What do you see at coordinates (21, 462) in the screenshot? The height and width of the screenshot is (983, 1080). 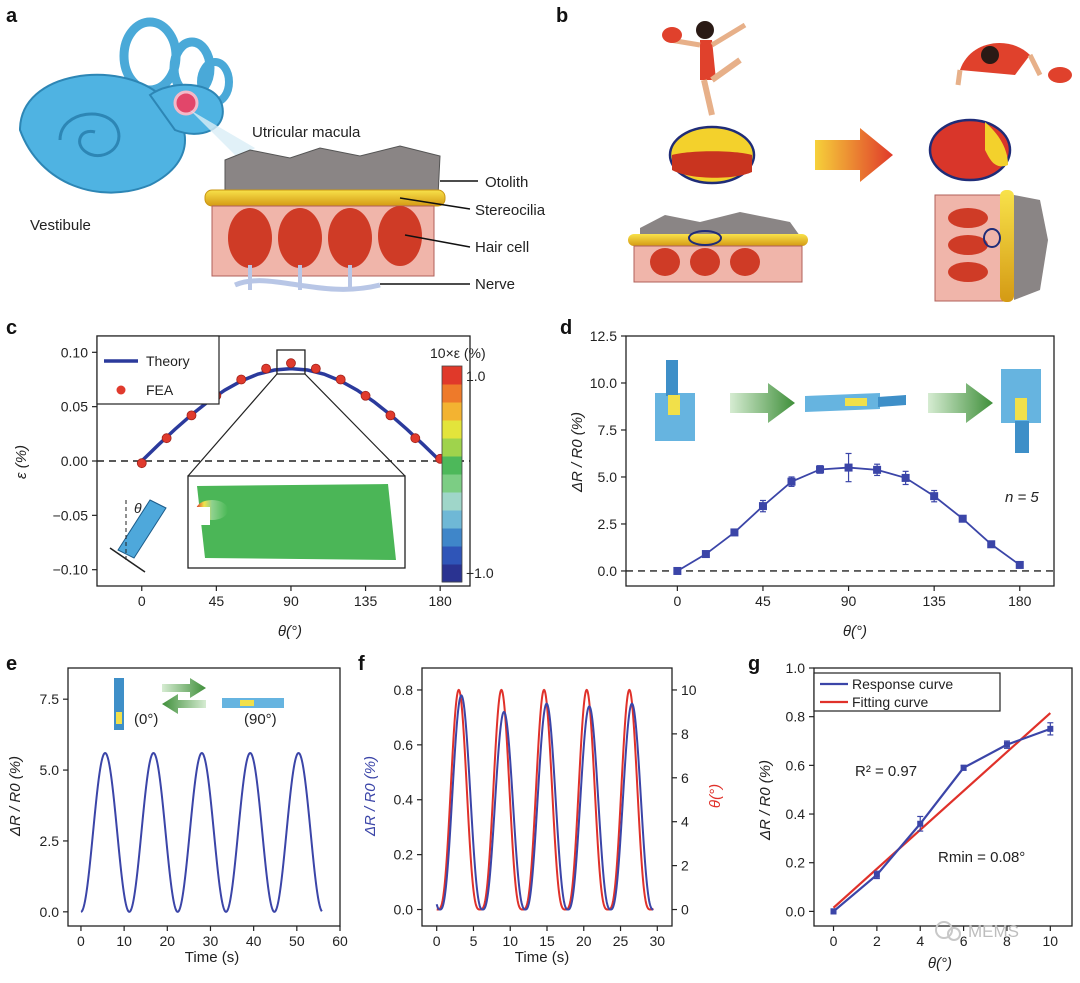 I see `chart-c-ylabel: ε (%)` at bounding box center [21, 462].